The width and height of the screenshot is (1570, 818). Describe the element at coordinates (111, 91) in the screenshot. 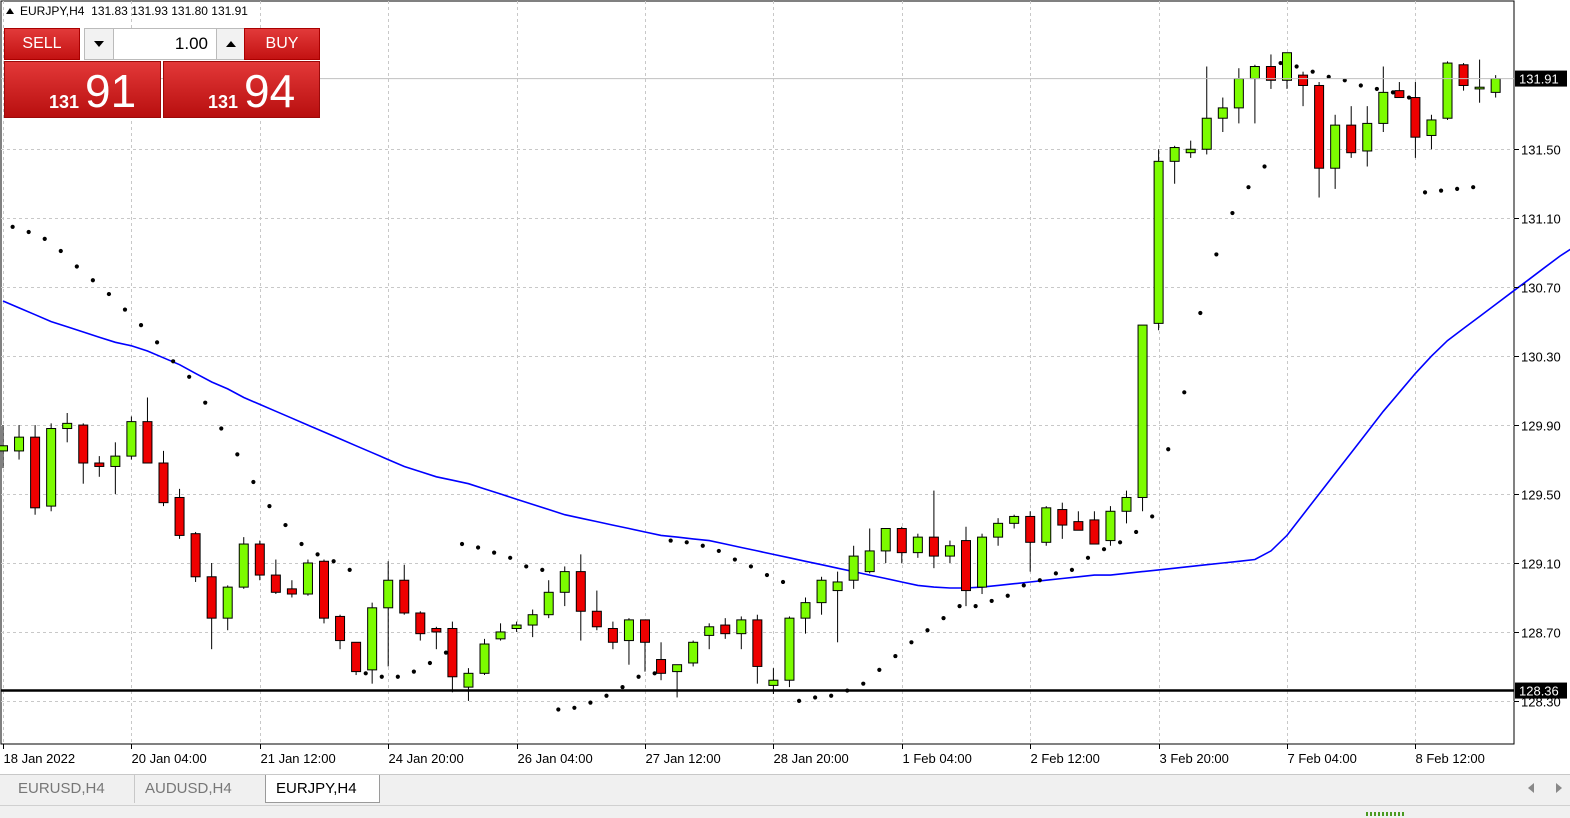

I see `sell-price-pips: 91` at that location.